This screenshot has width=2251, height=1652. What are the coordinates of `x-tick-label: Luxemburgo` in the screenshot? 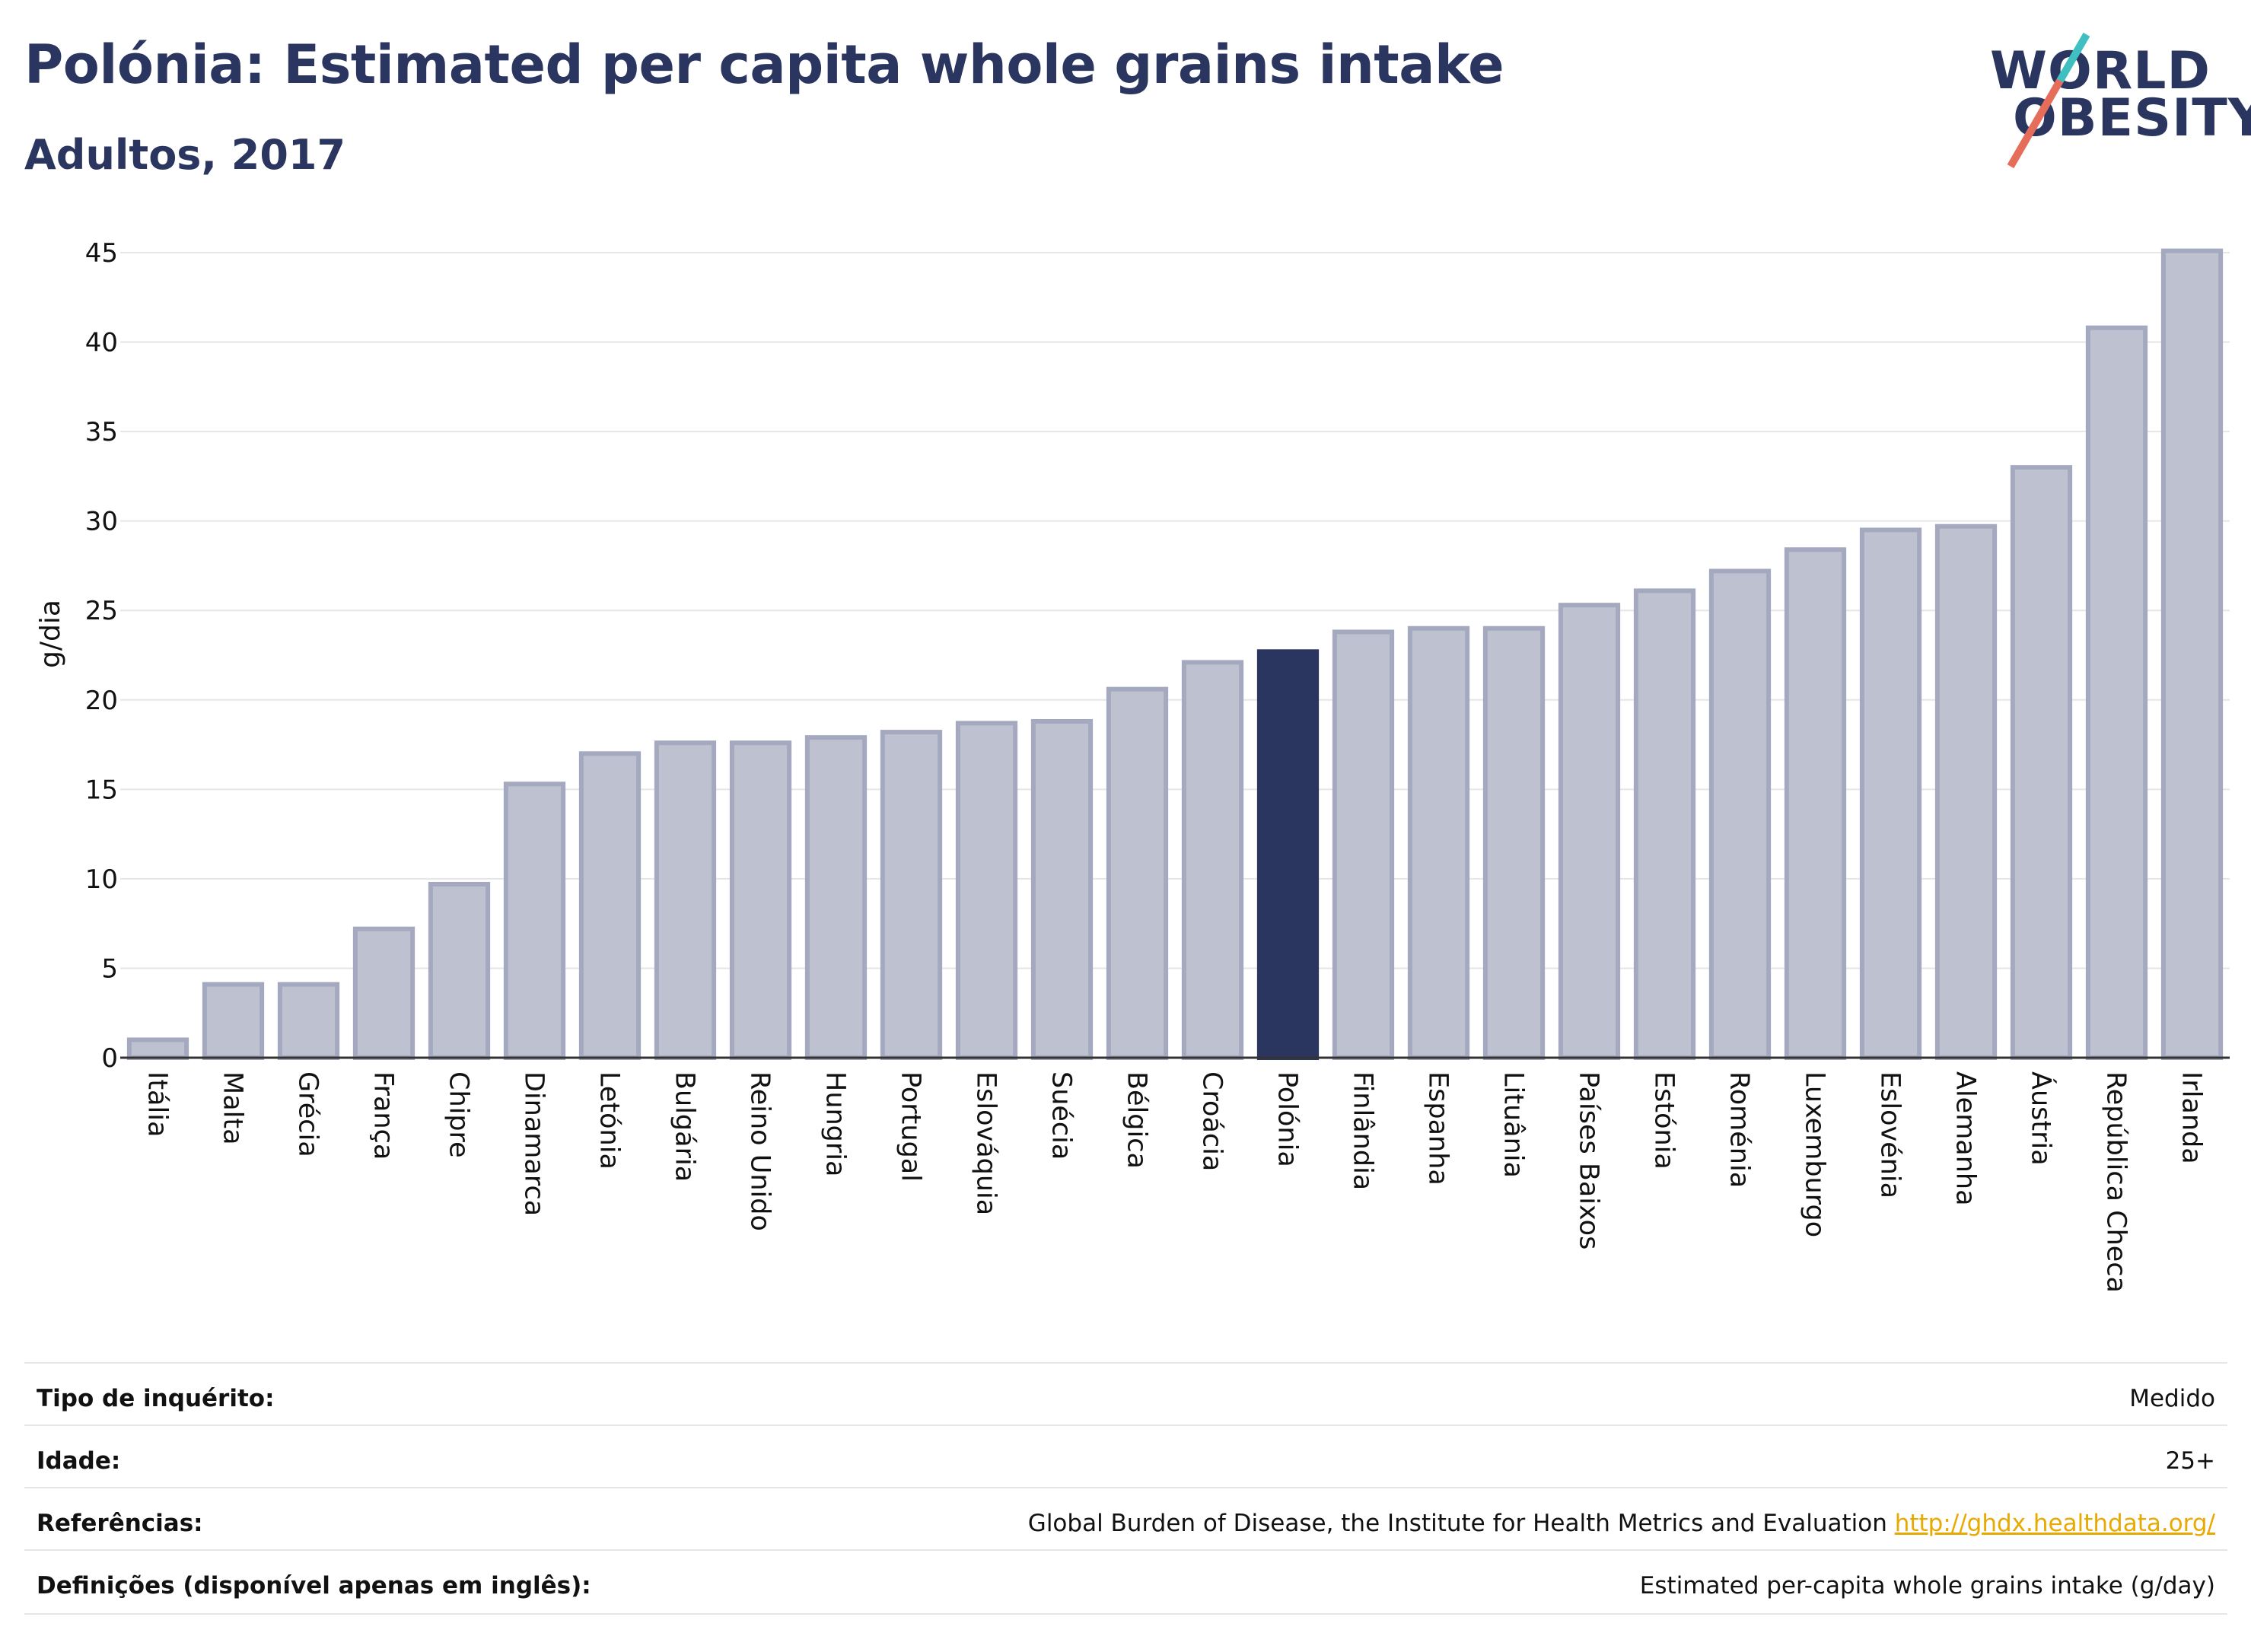 It's located at (1815, 1154).